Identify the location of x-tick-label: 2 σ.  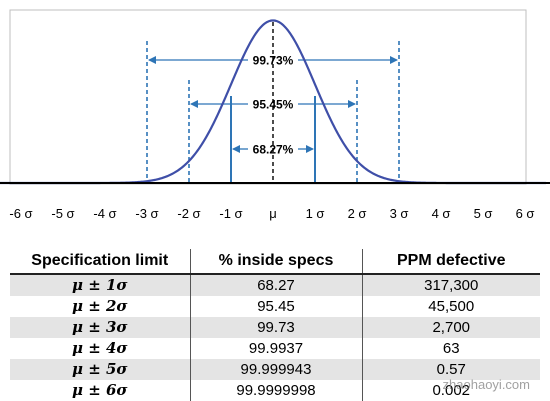
(357, 213).